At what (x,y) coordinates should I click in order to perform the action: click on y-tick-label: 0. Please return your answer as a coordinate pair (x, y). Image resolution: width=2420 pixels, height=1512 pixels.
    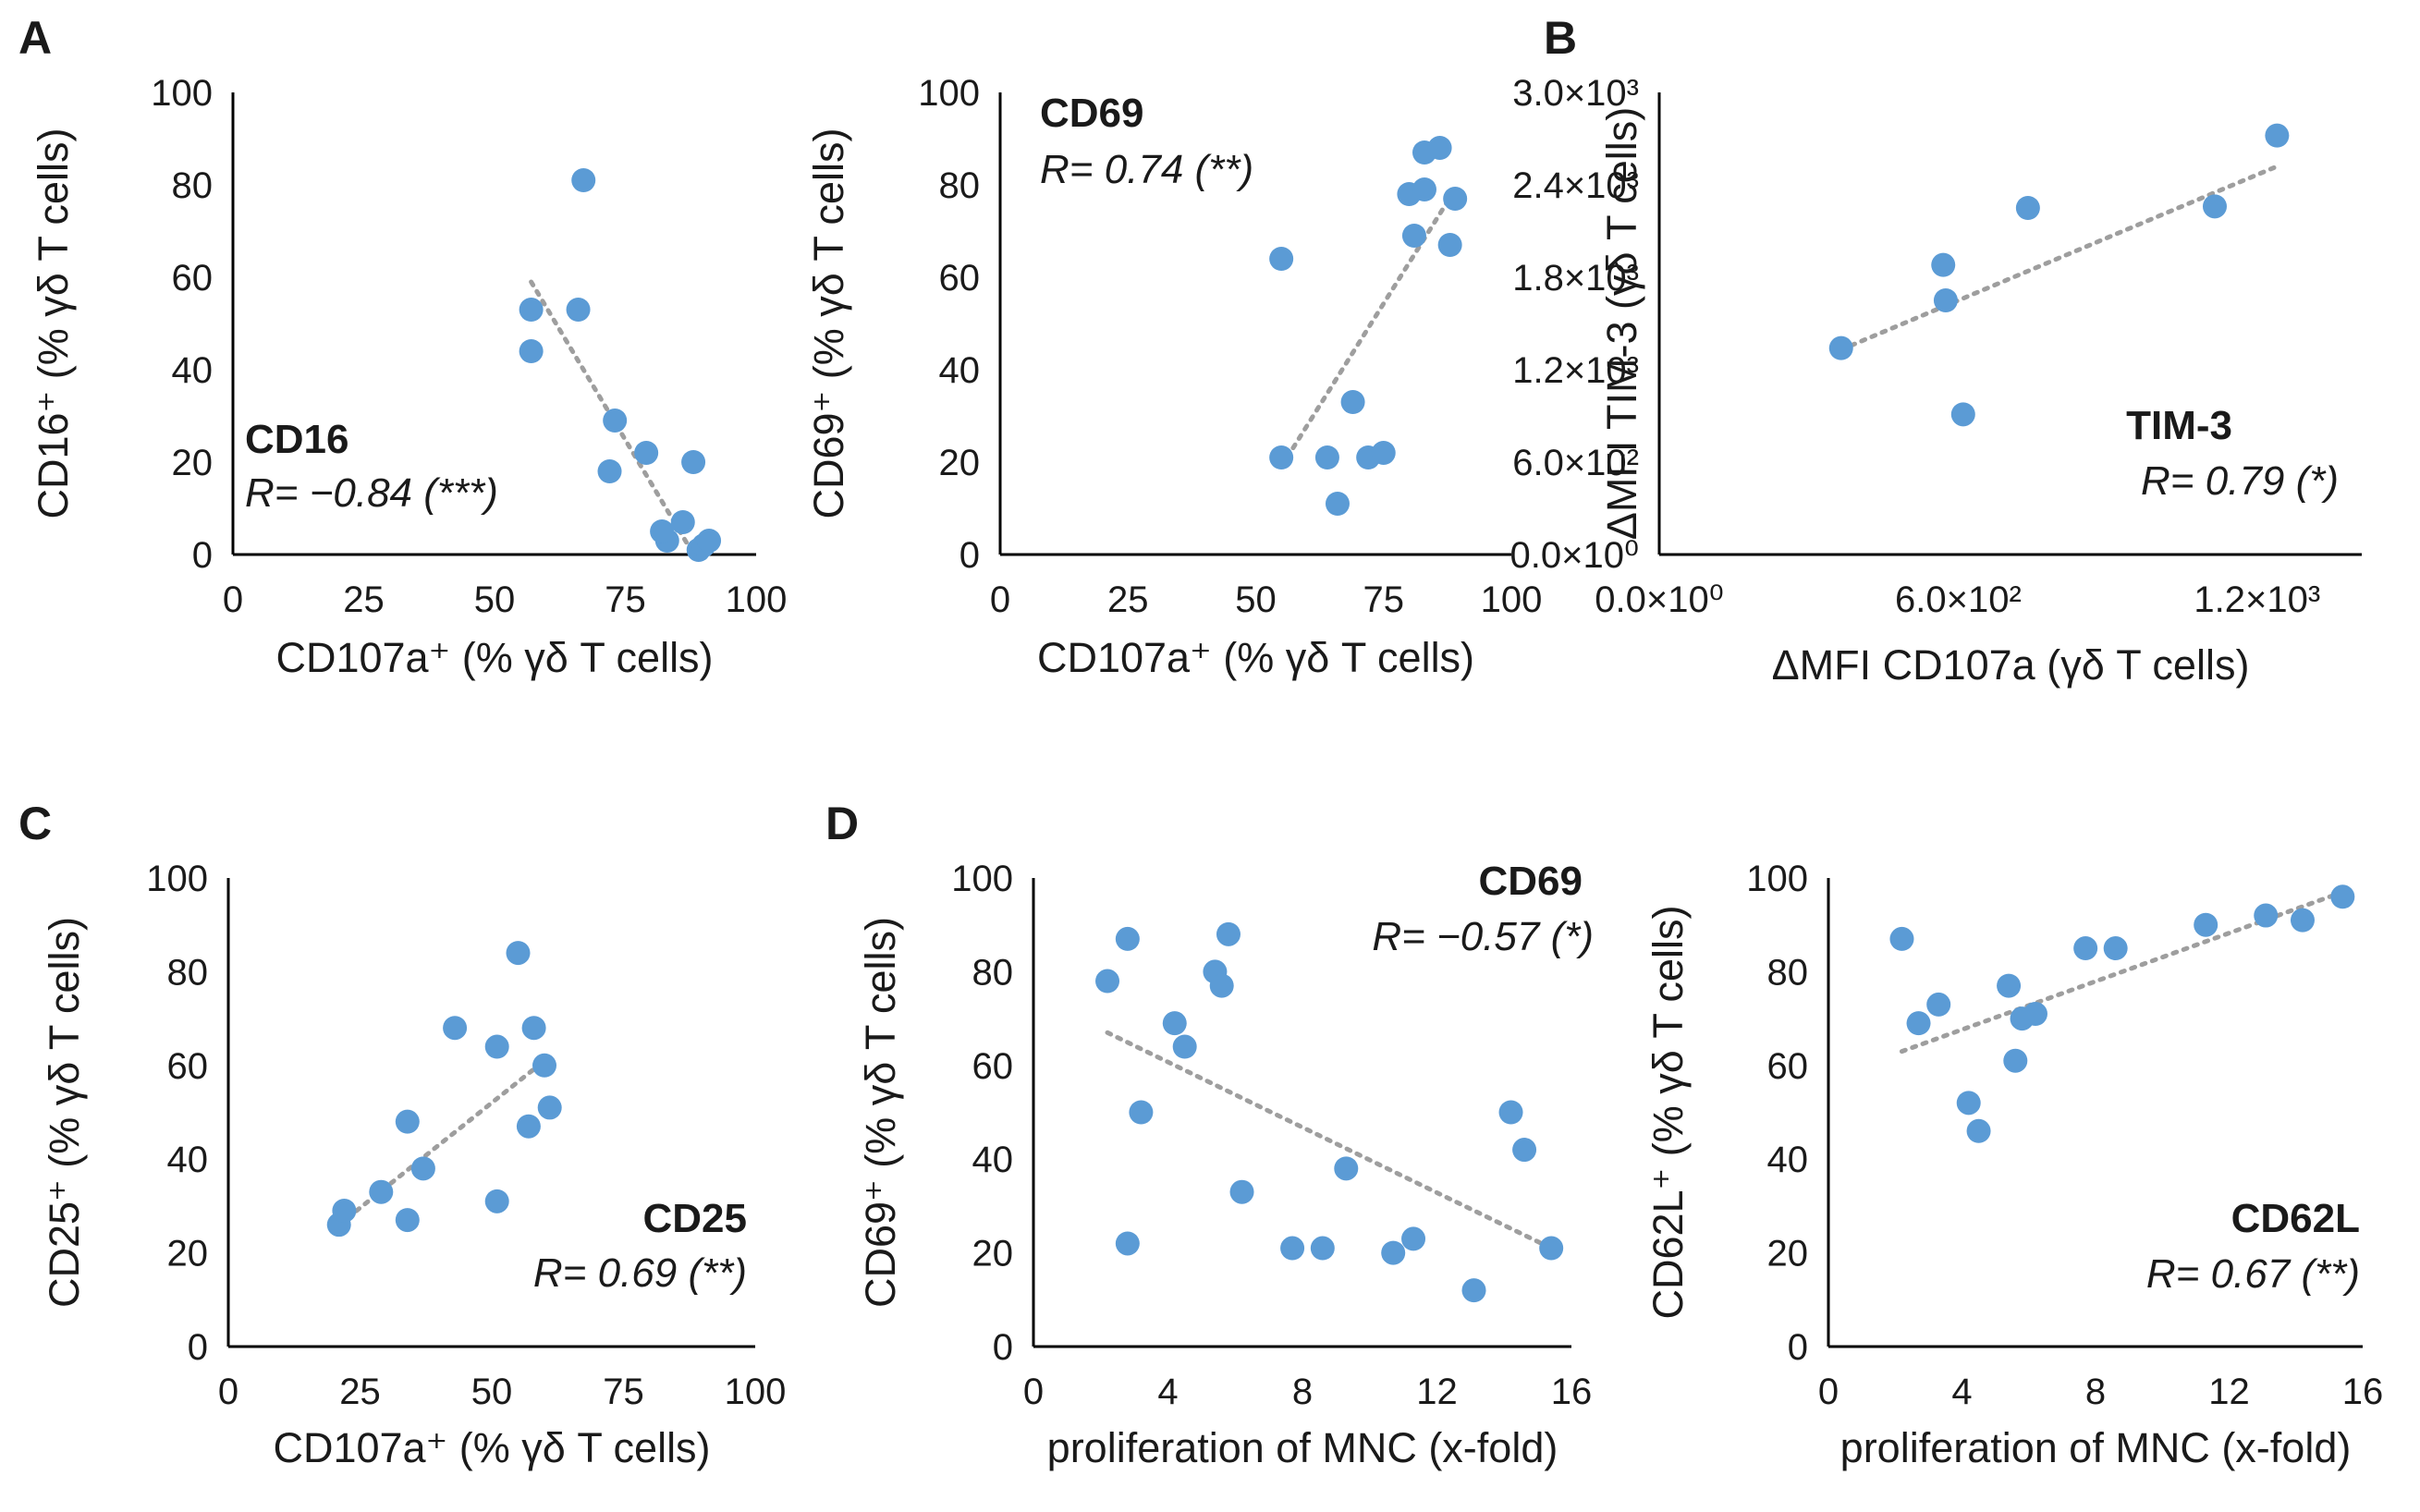
    Looking at the image, I should click on (202, 556).